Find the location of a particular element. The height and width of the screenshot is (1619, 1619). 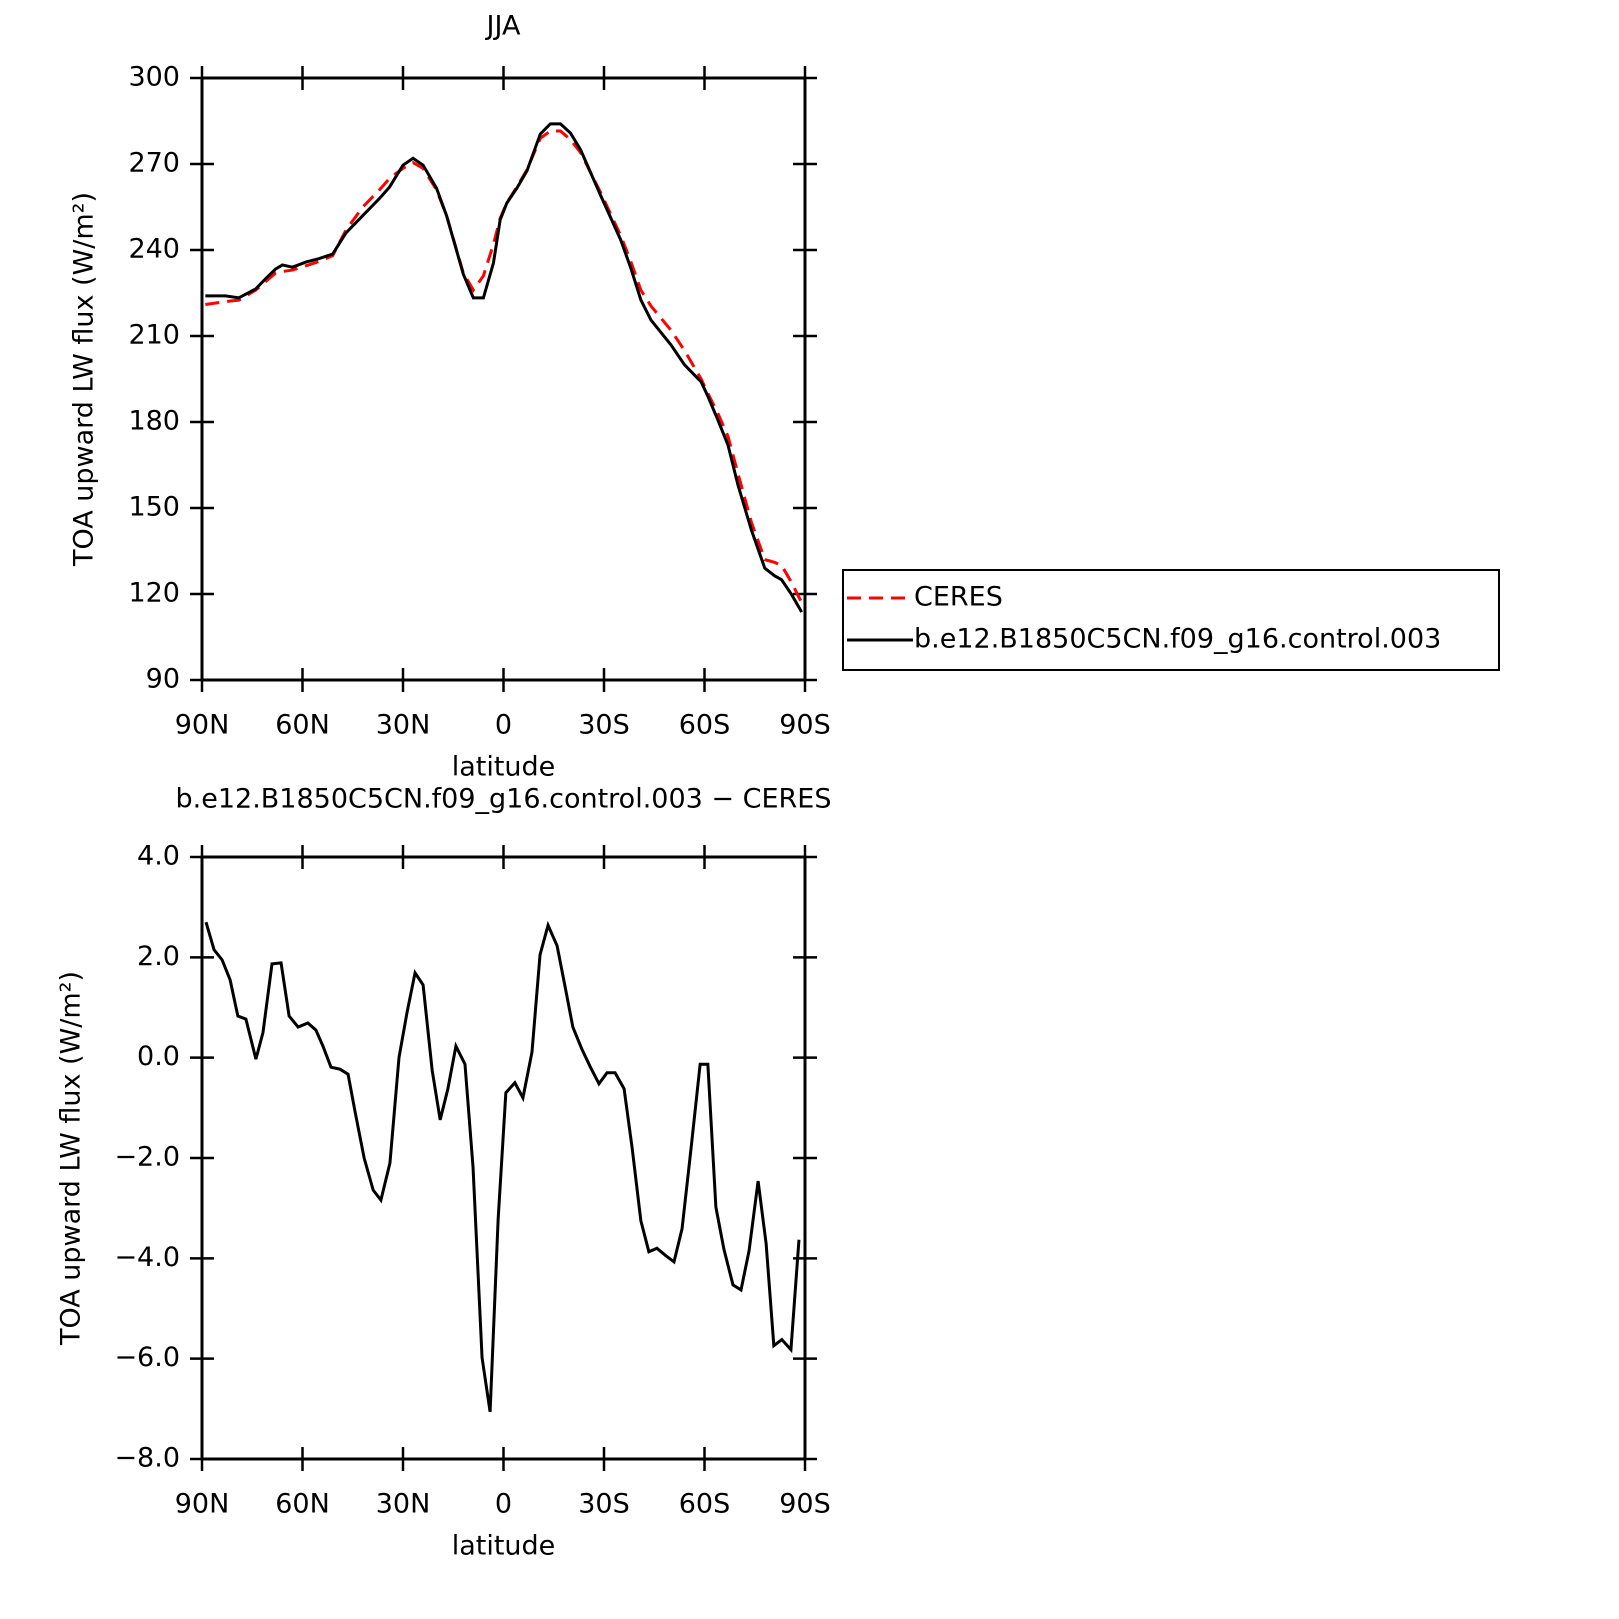

chart-title: JJA is located at coordinates (503, 26).